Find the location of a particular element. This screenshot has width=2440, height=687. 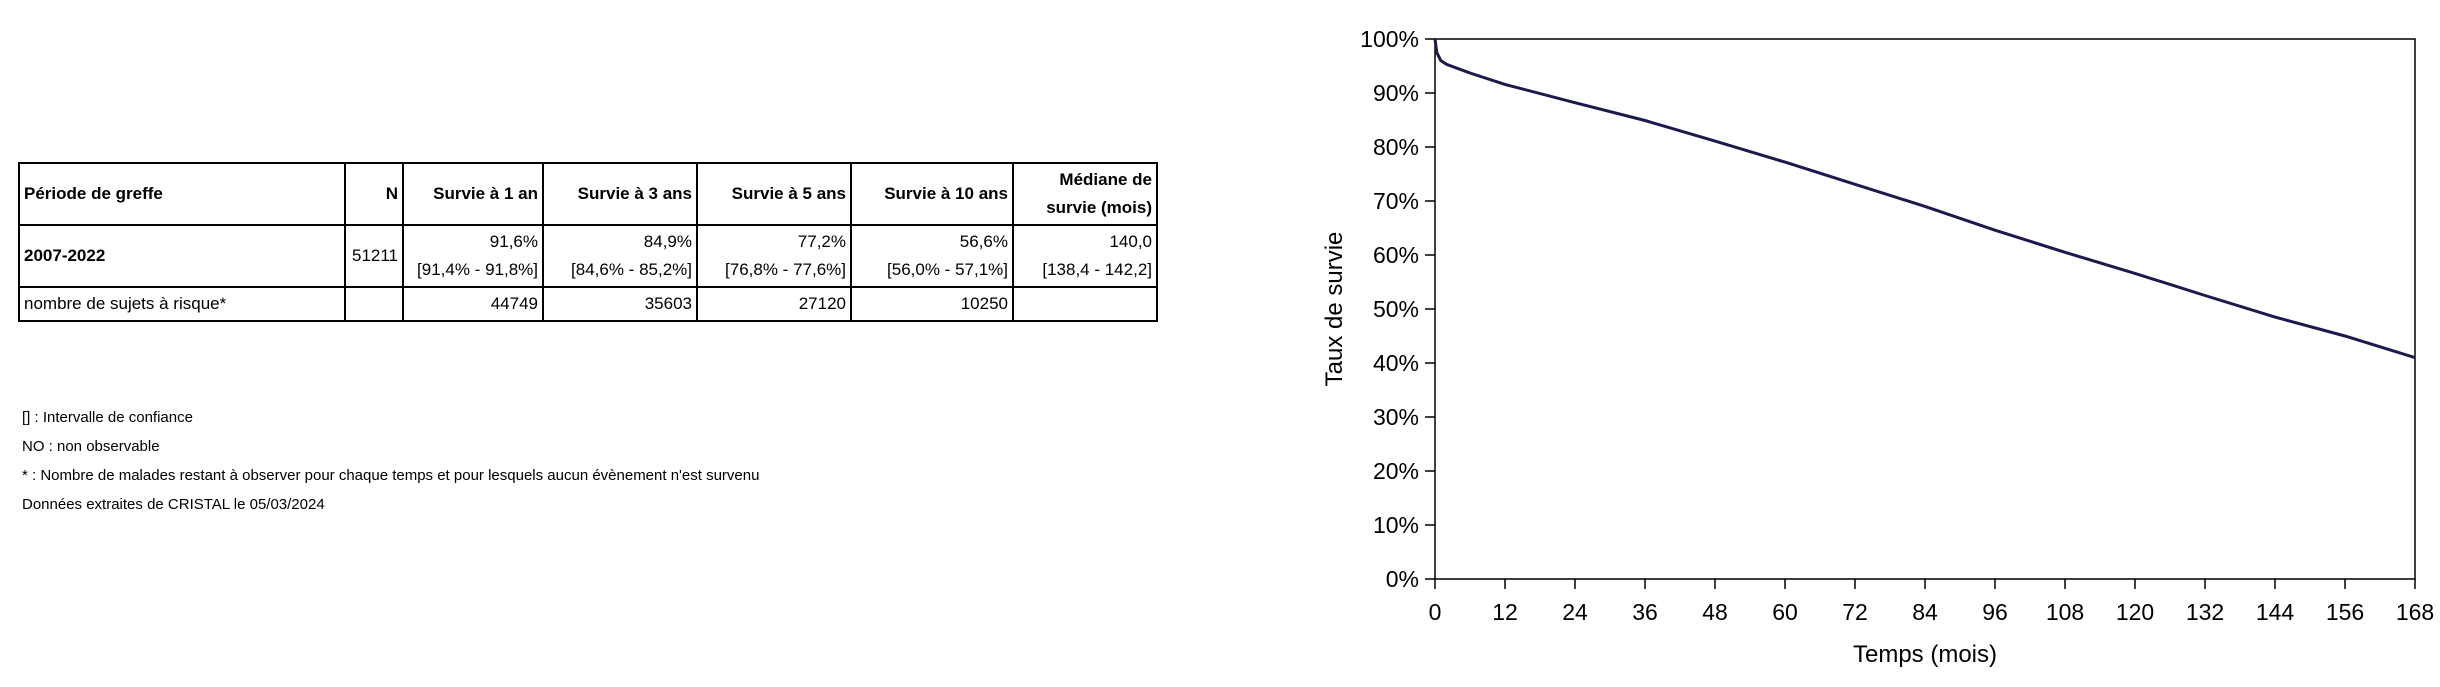

x-tick-label: 84 is located at coordinates (1925, 612).